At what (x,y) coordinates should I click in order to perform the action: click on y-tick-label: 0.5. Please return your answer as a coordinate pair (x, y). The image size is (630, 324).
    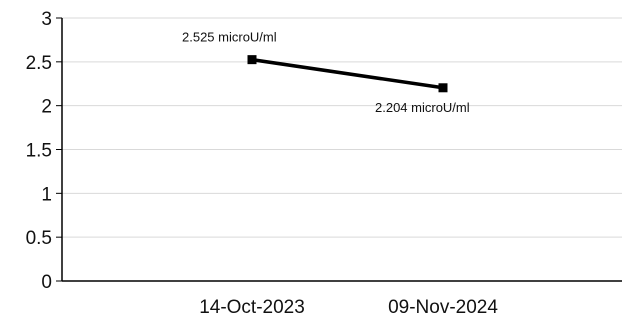
    Looking at the image, I should click on (39, 238).